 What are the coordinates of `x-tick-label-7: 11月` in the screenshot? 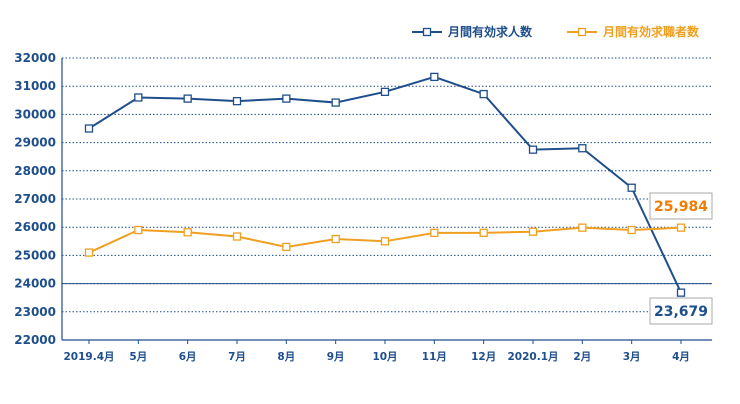 It's located at (434, 357).